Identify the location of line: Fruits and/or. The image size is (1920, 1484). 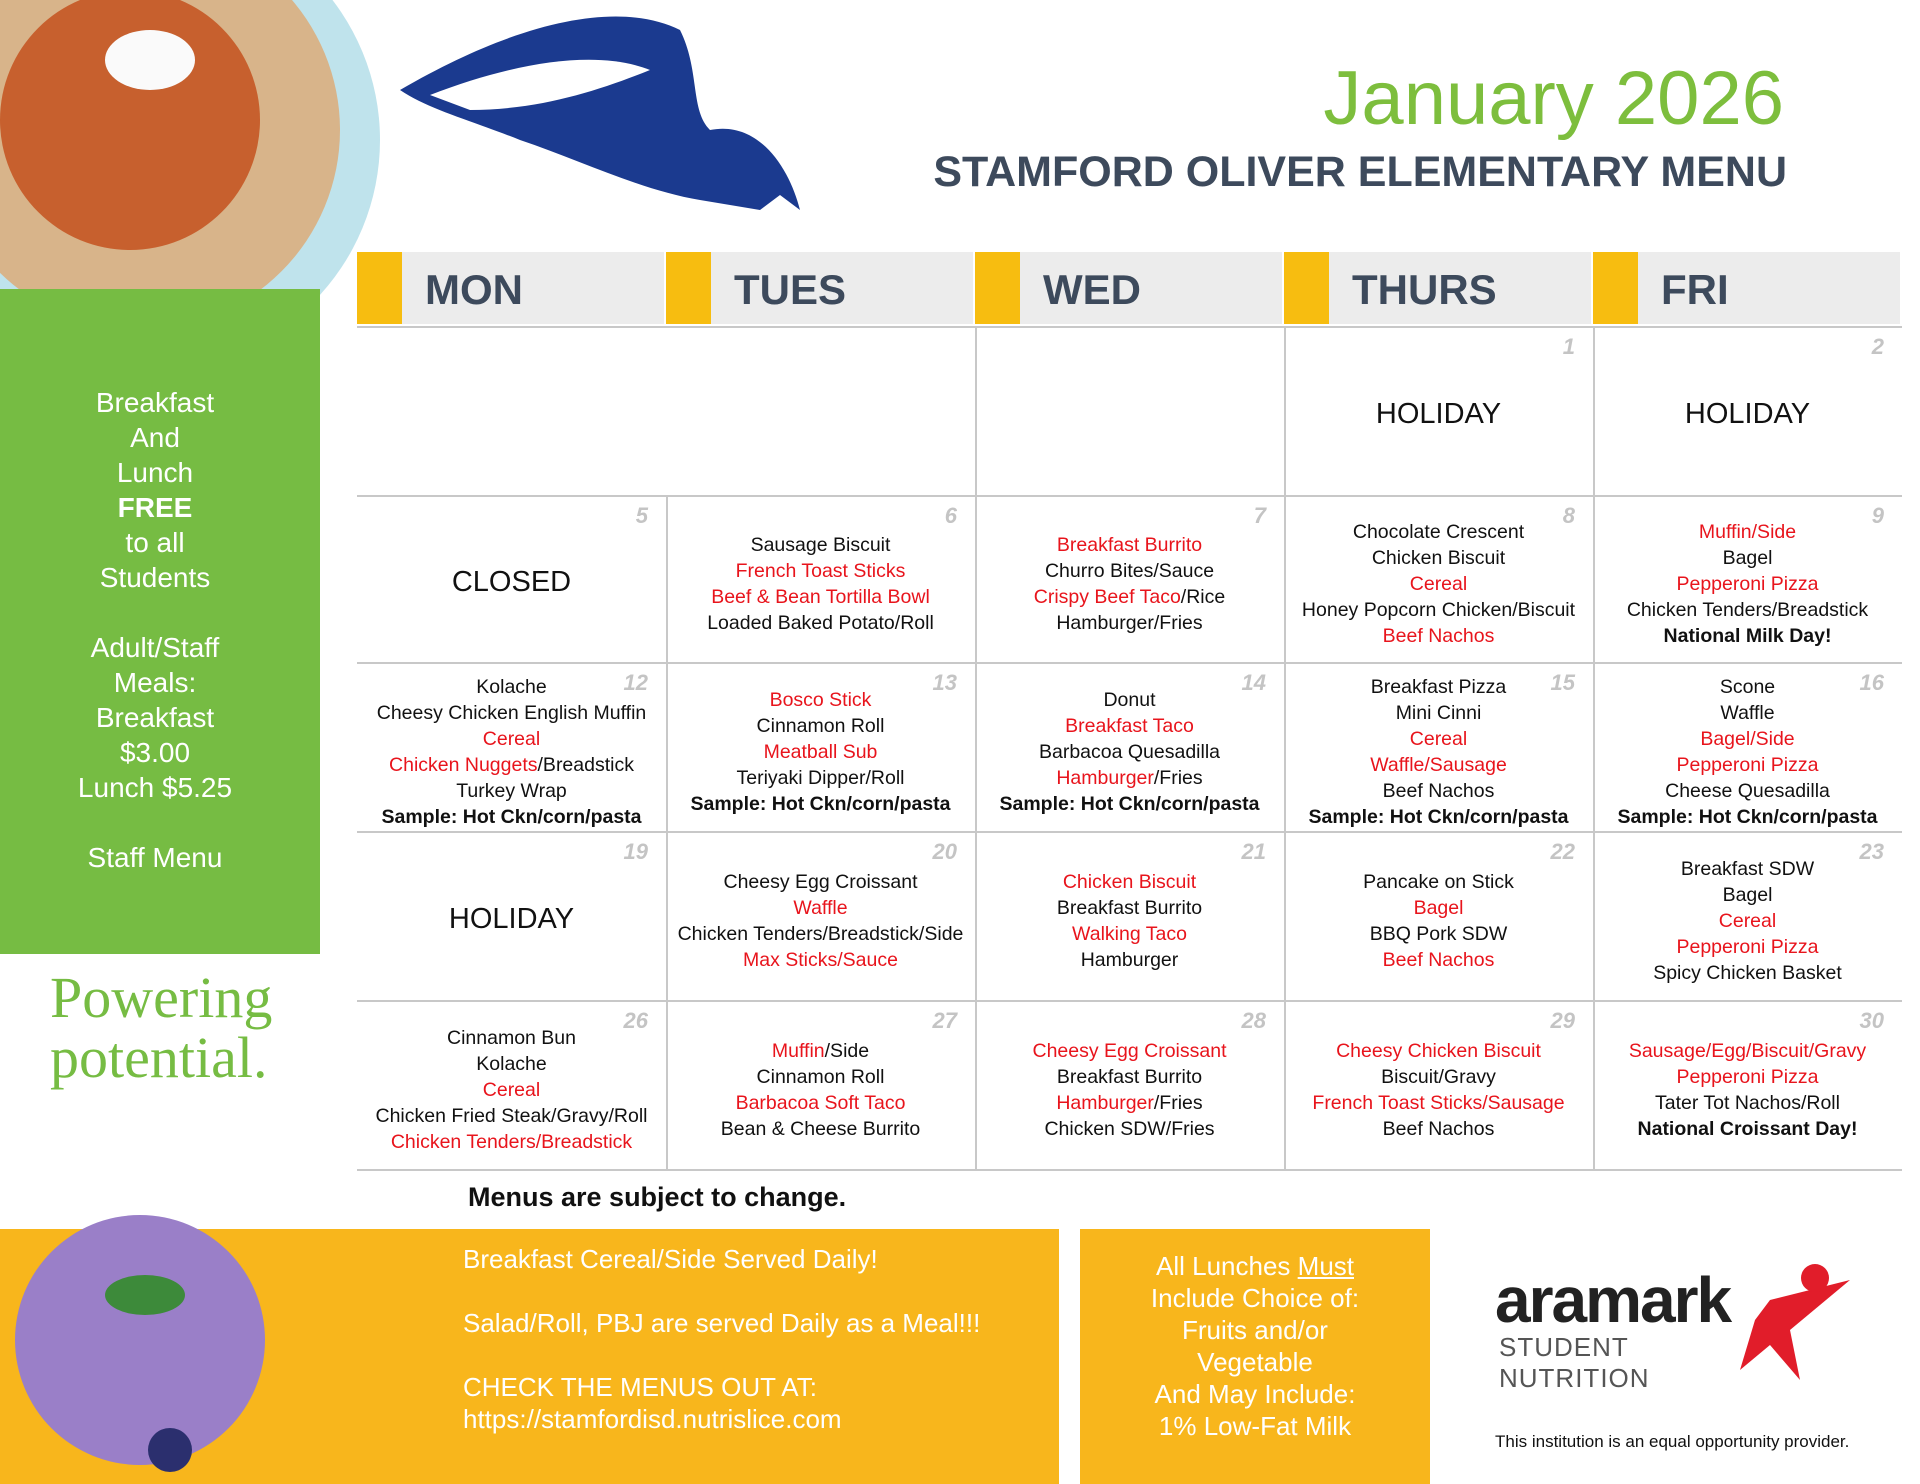
(1255, 1330).